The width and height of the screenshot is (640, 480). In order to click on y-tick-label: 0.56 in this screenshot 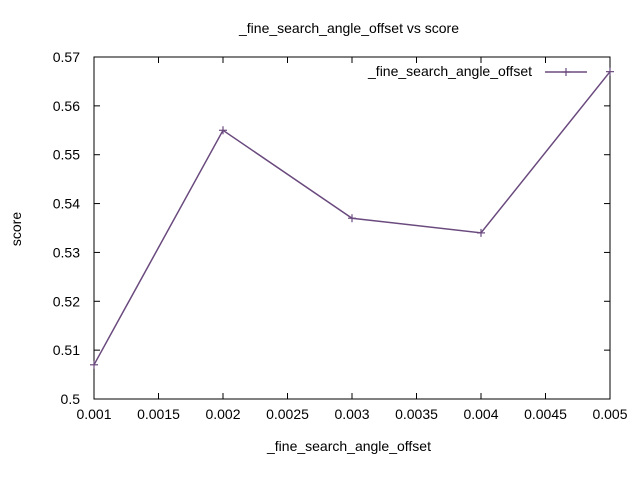, I will do `click(66, 106)`.